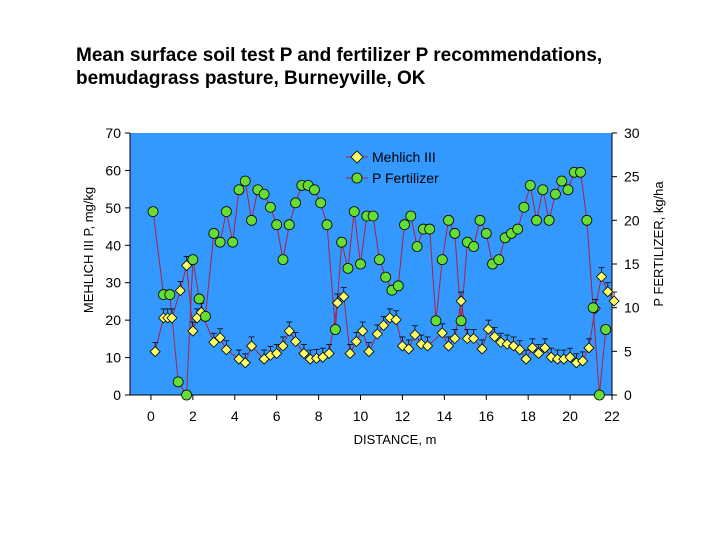 Image resolution: width=720 pixels, height=540 pixels. I want to click on x-tick-label: 22, so click(612, 416).